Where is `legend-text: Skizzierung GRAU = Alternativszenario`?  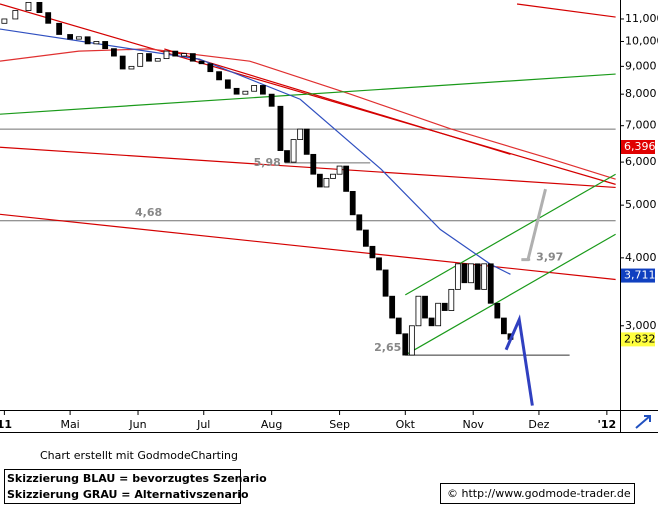
legend-text: Skizzierung GRAU = Alternativszenario is located at coordinates (128, 494).